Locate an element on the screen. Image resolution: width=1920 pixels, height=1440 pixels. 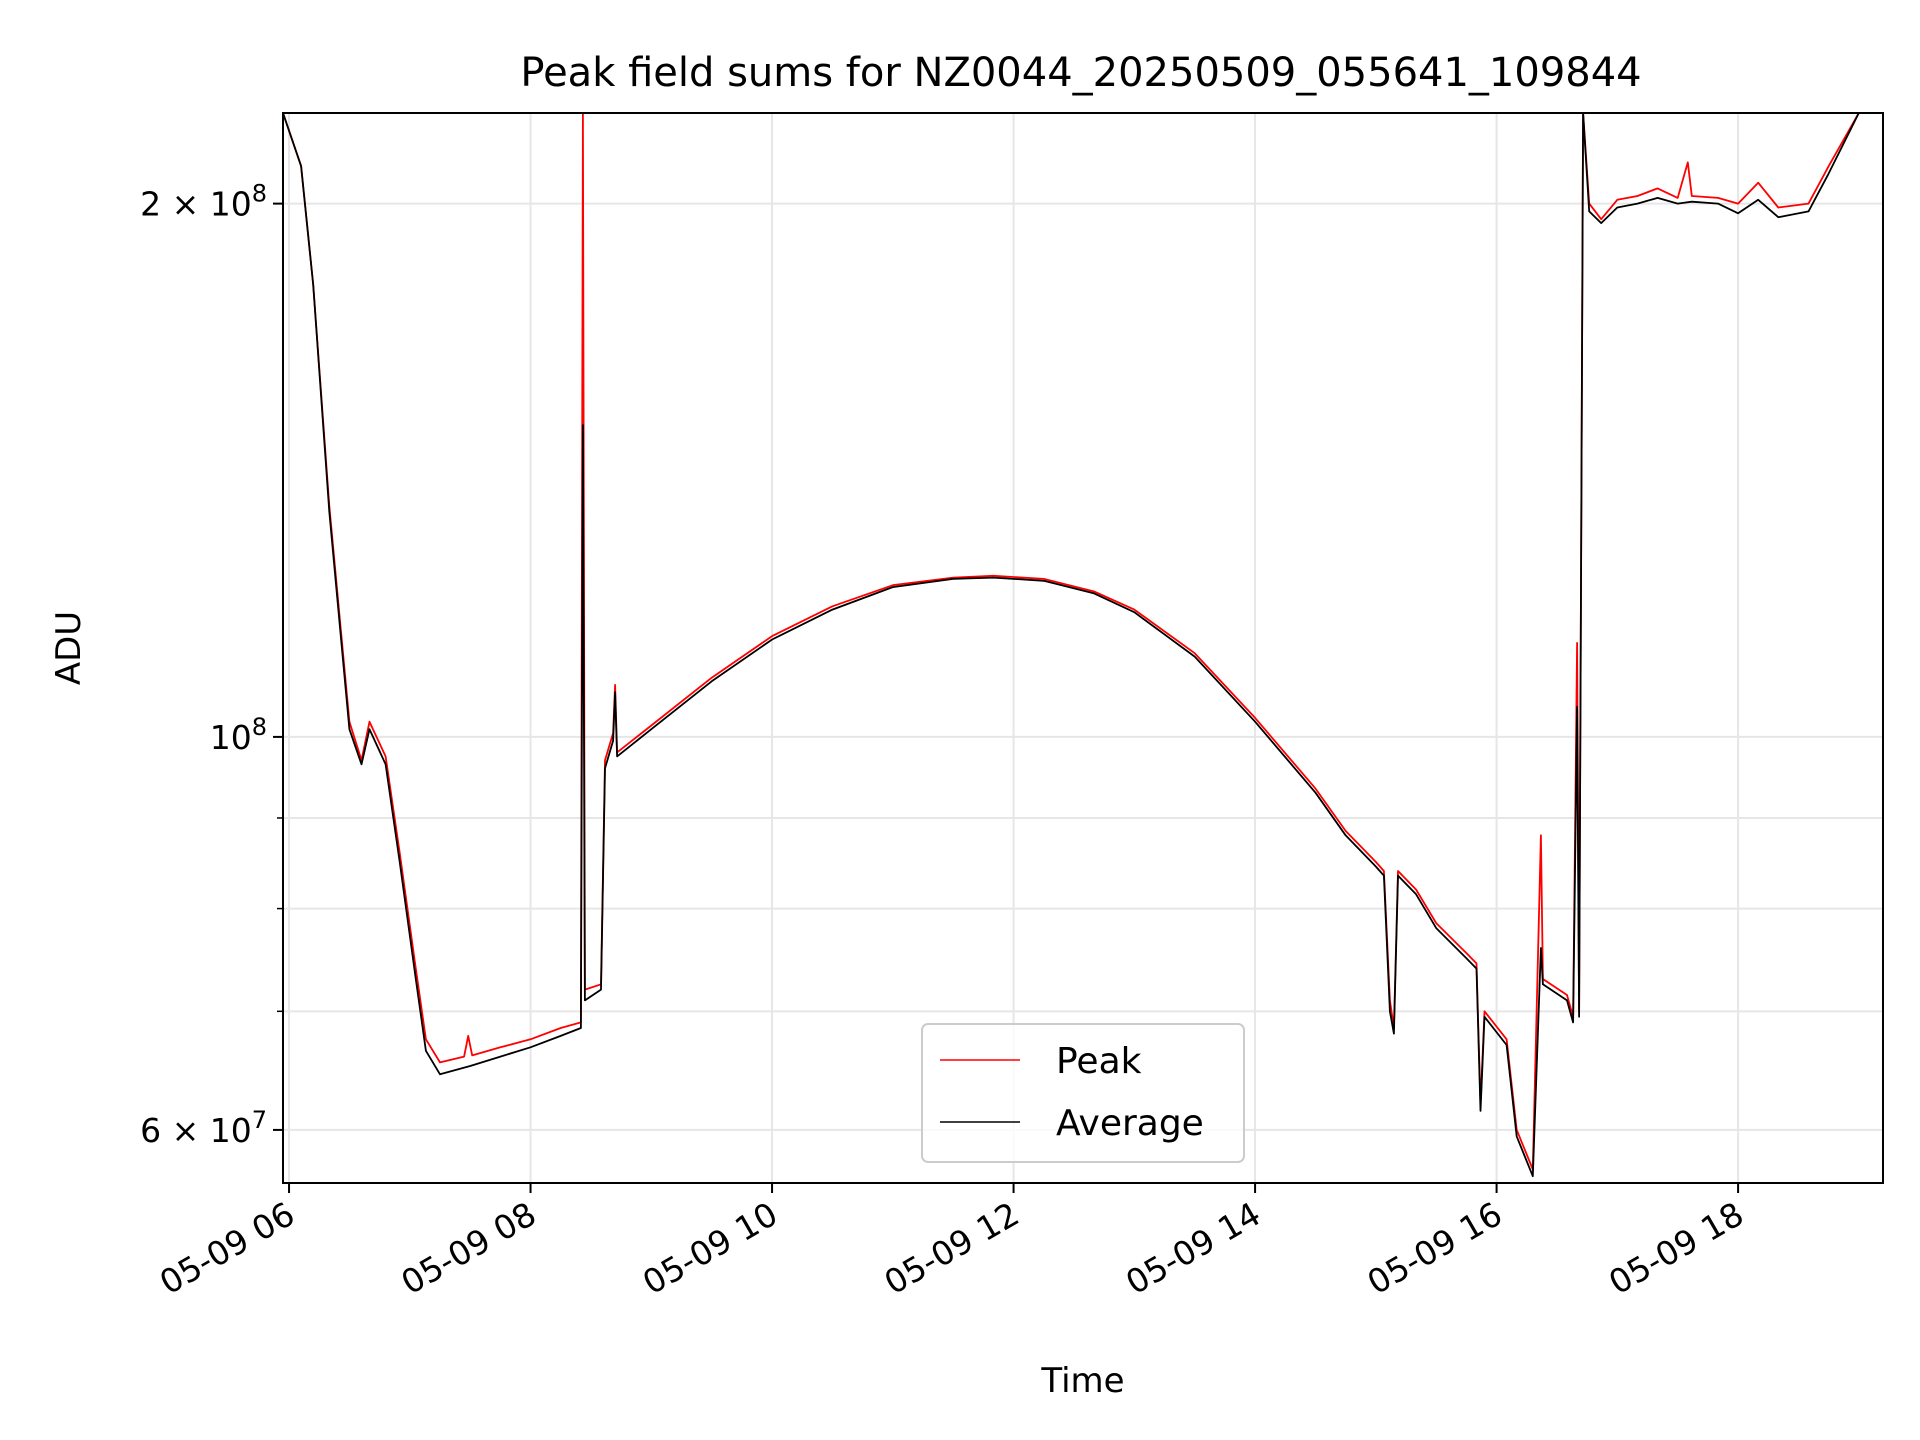
y-tick-label: 2 × 108 is located at coordinates (203, 202).